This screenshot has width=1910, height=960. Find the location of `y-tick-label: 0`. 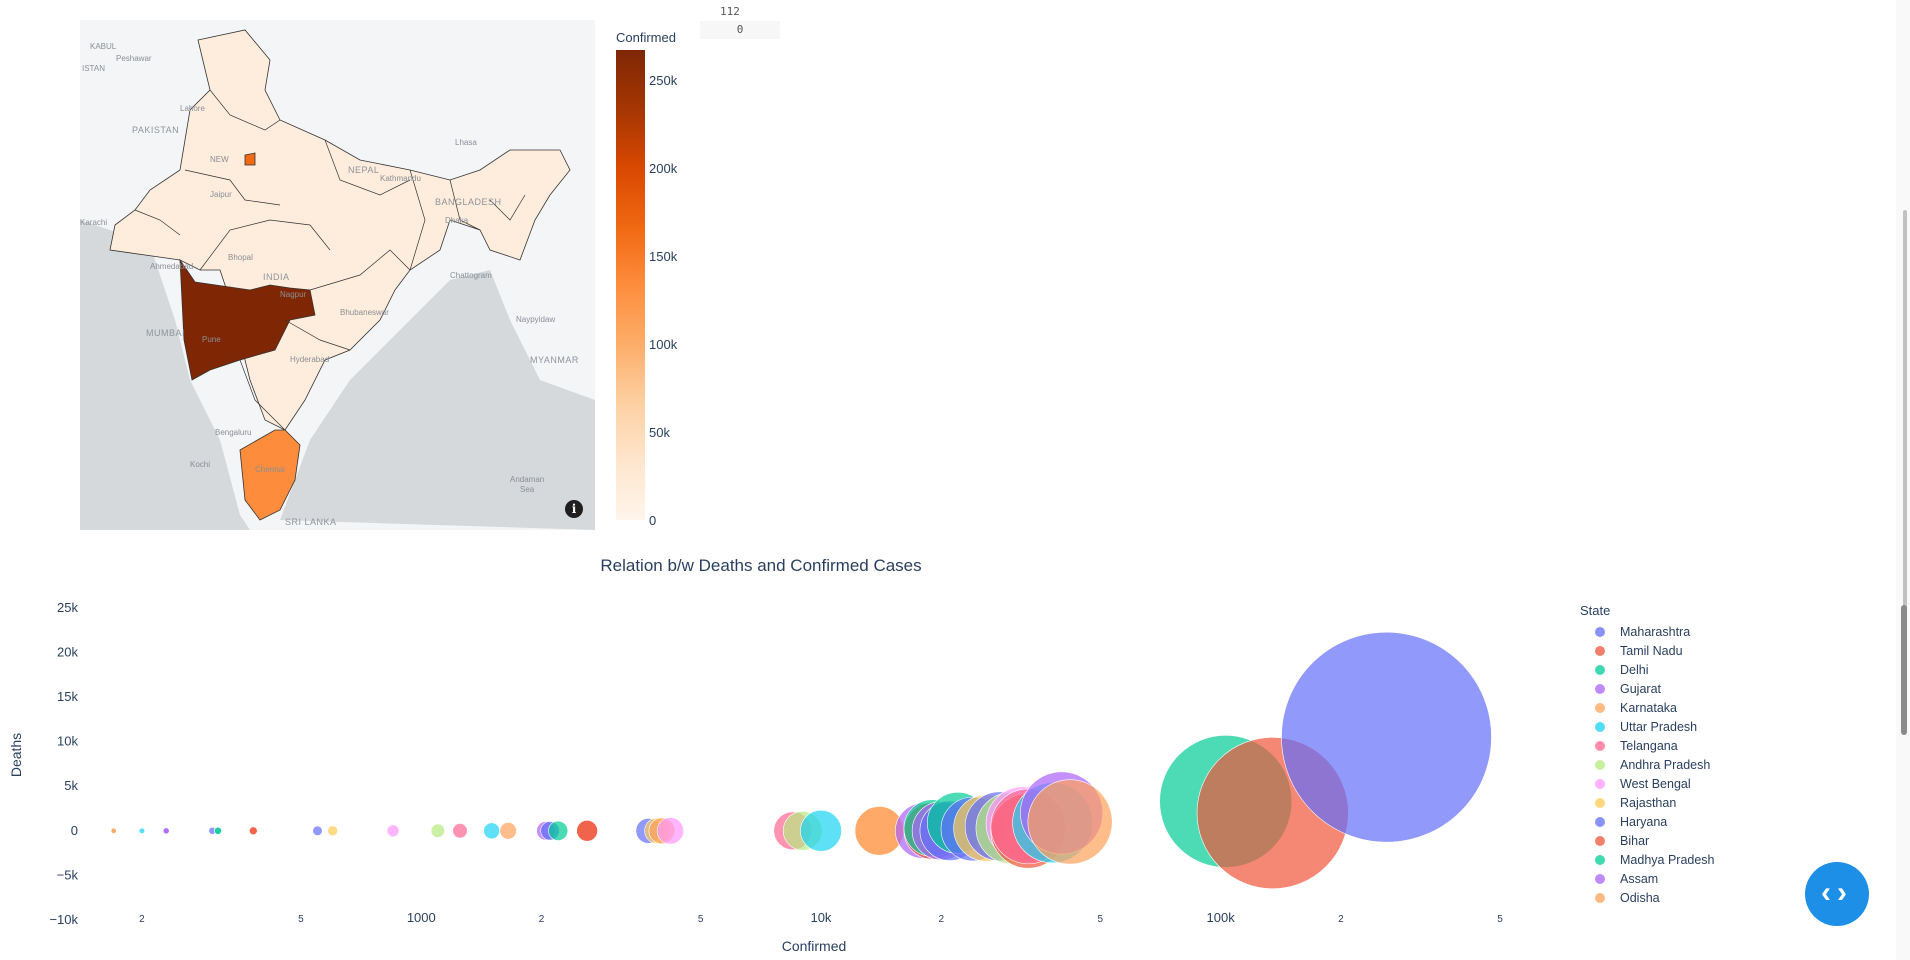

y-tick-label: 0 is located at coordinates (74, 830).